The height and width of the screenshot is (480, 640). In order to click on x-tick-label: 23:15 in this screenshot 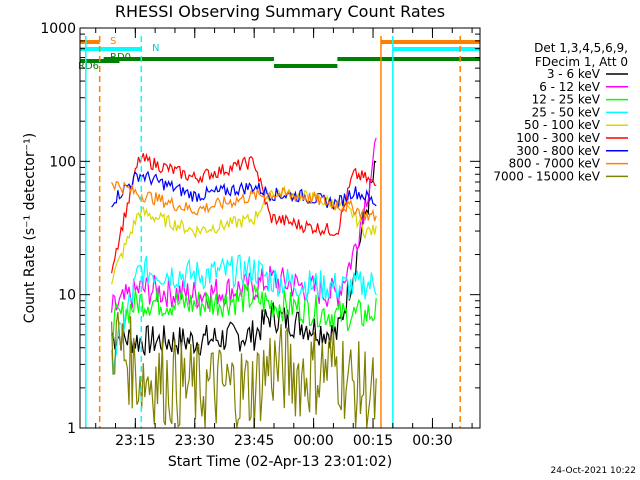, I will do `click(135, 441)`.